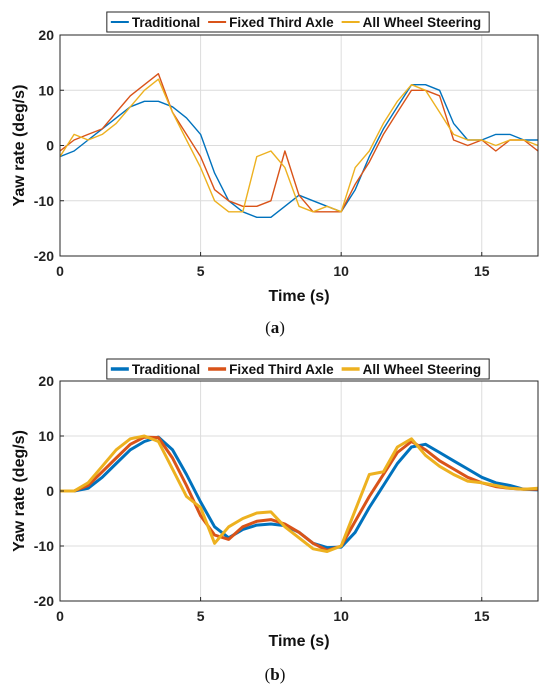  What do you see at coordinates (275, 674) in the screenshot?
I see `panel-caption: (b)` at bounding box center [275, 674].